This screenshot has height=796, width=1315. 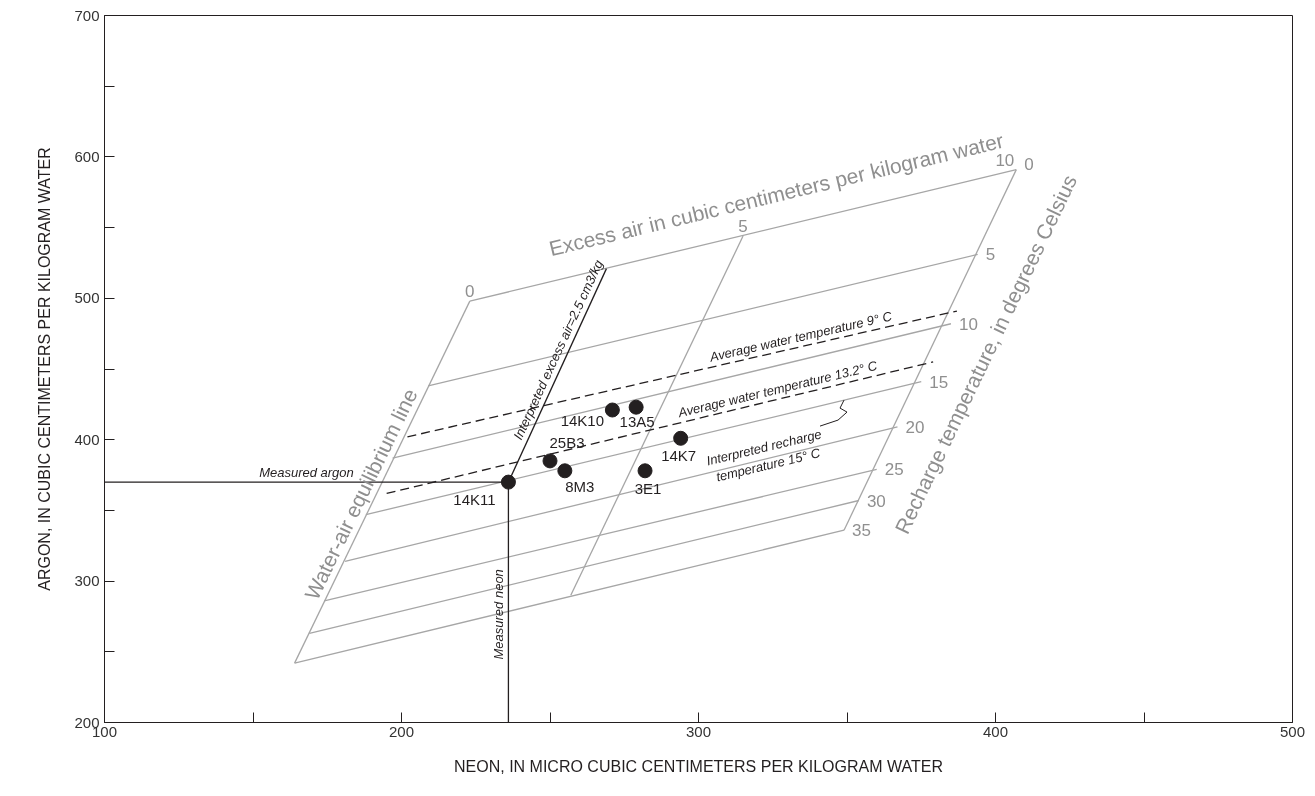 I want to click on series-label: 14K11, so click(x=474, y=499).